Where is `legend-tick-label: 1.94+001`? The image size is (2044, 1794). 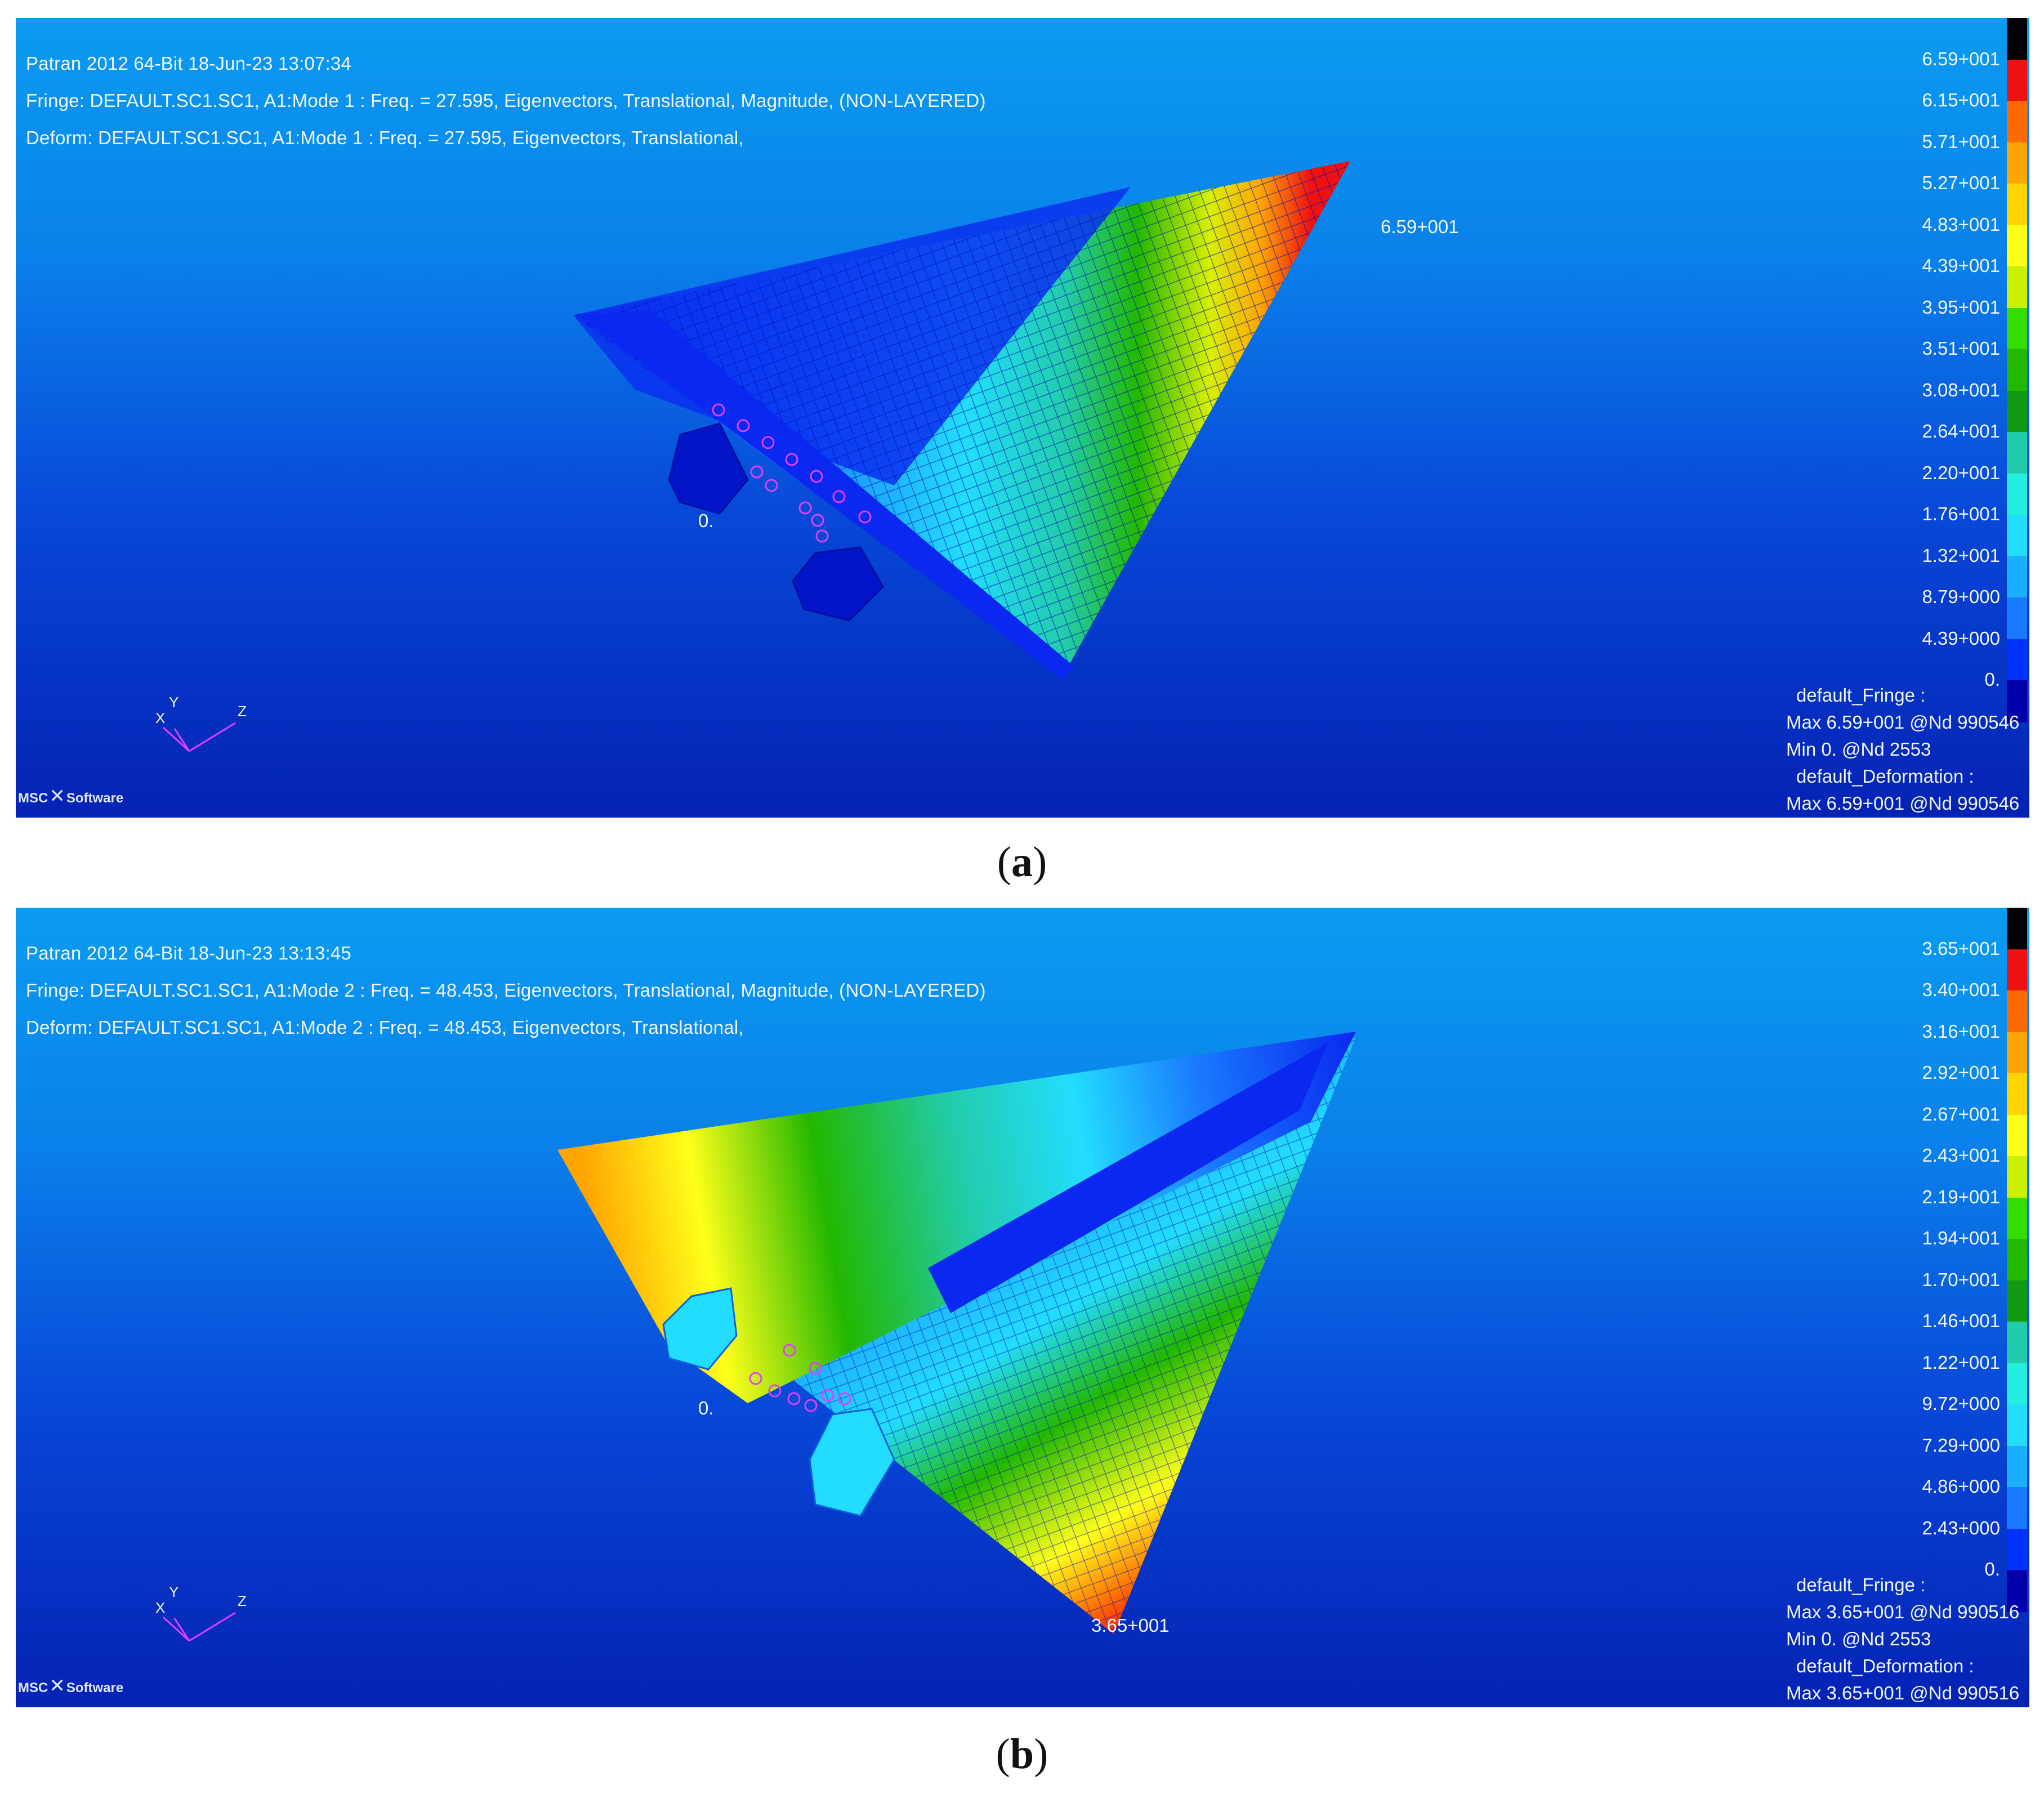
legend-tick-label: 1.94+001 is located at coordinates (1961, 1238).